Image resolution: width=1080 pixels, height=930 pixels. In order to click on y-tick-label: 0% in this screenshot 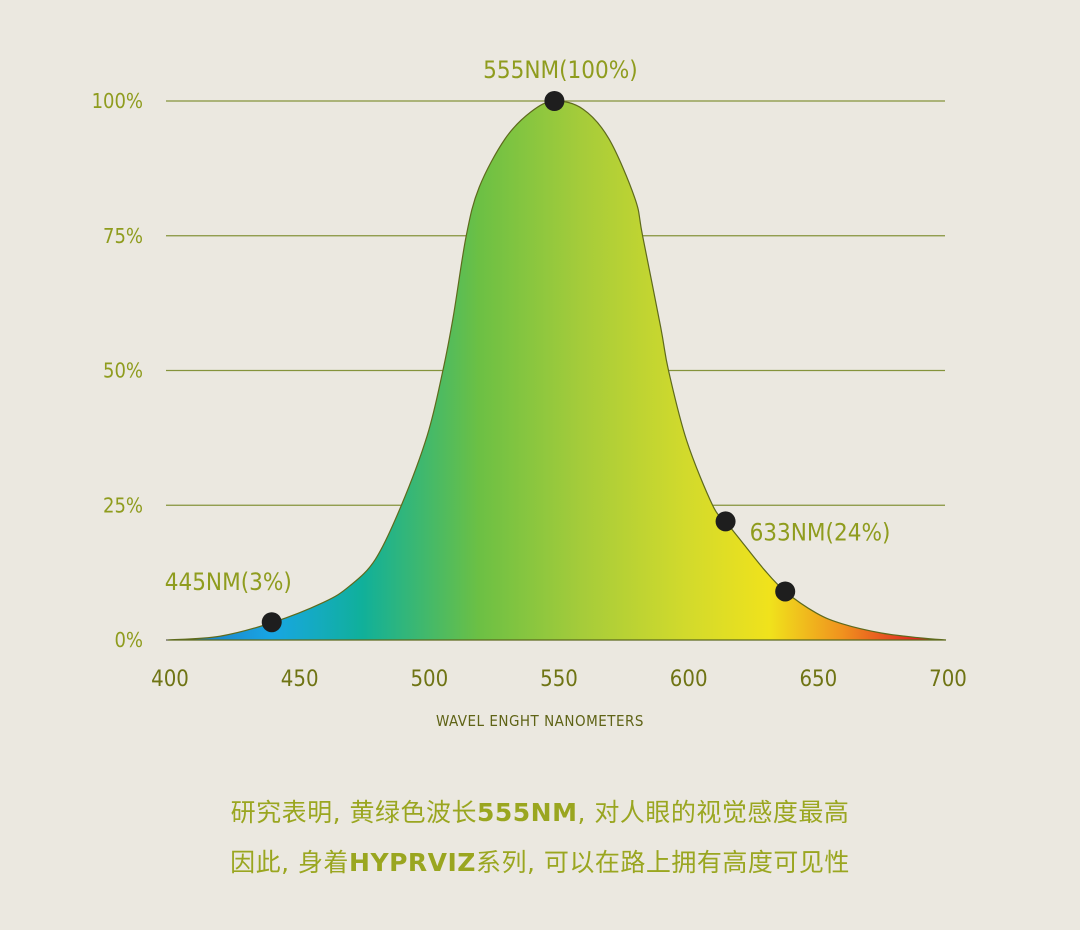, I will do `click(128, 640)`.